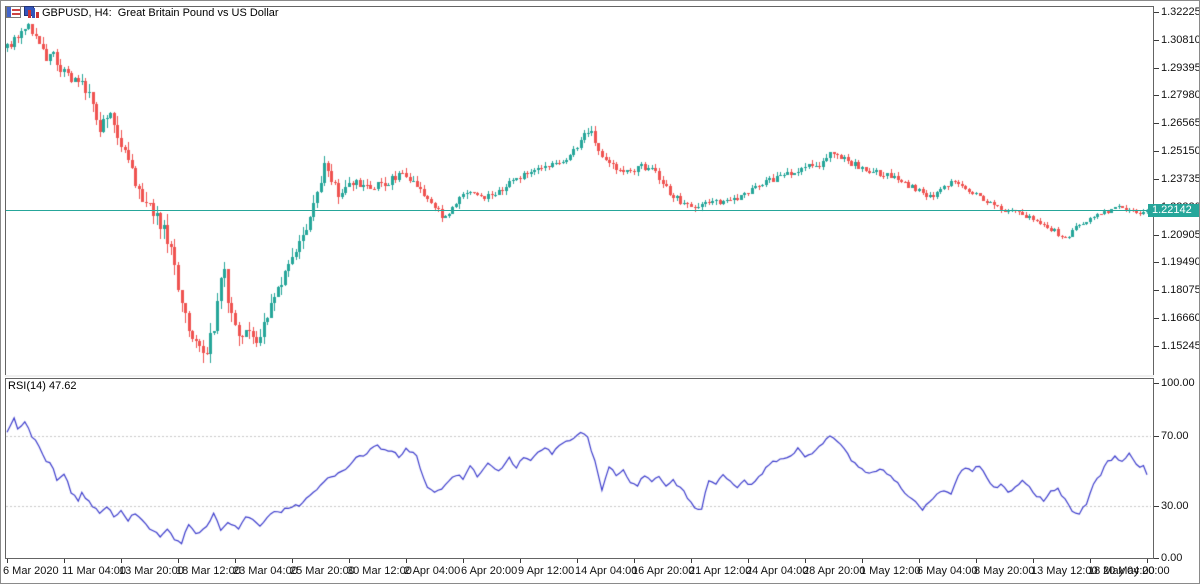  Describe the element at coordinates (579, 376) in the screenshot. I see `pane-splitter` at that location.